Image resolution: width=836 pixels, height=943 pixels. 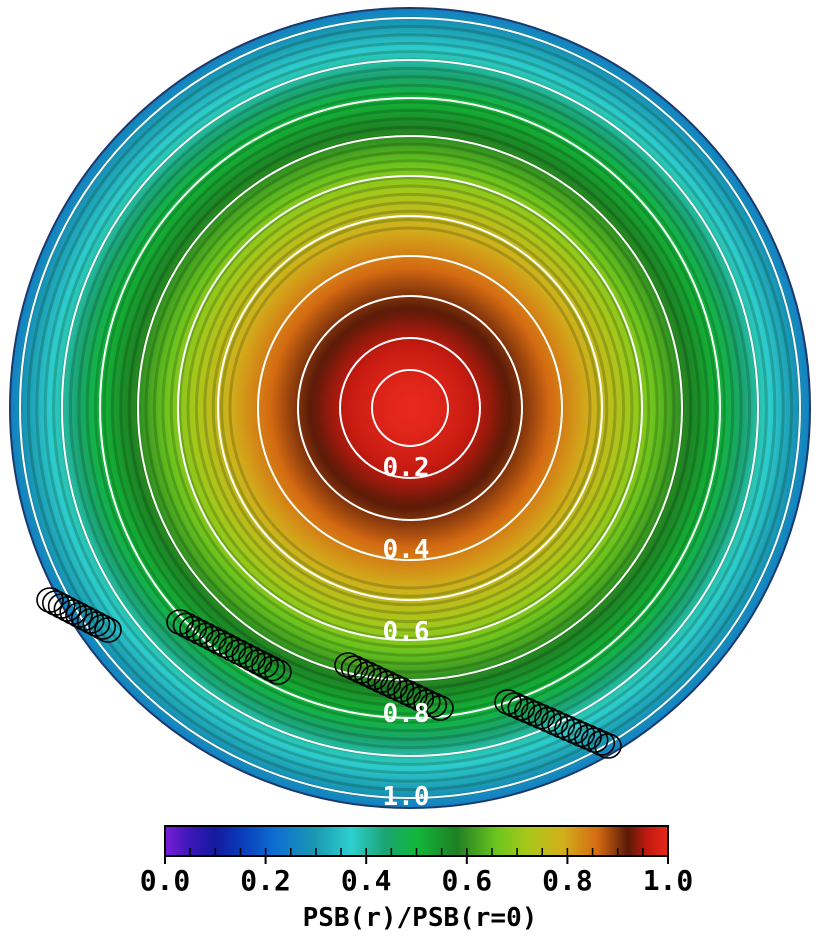 I want to click on contour-label-0-6: 0.6, so click(x=406, y=632).